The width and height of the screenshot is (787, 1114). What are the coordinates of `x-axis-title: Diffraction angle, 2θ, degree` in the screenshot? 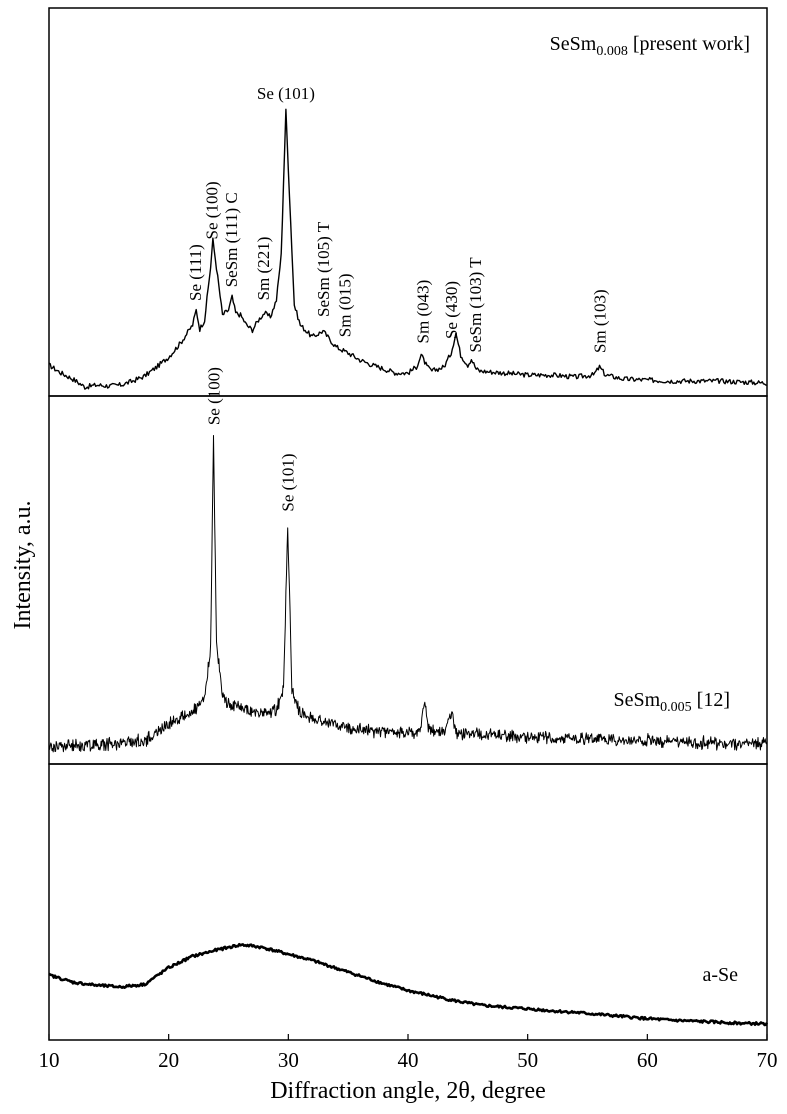 It's located at (408, 1091).